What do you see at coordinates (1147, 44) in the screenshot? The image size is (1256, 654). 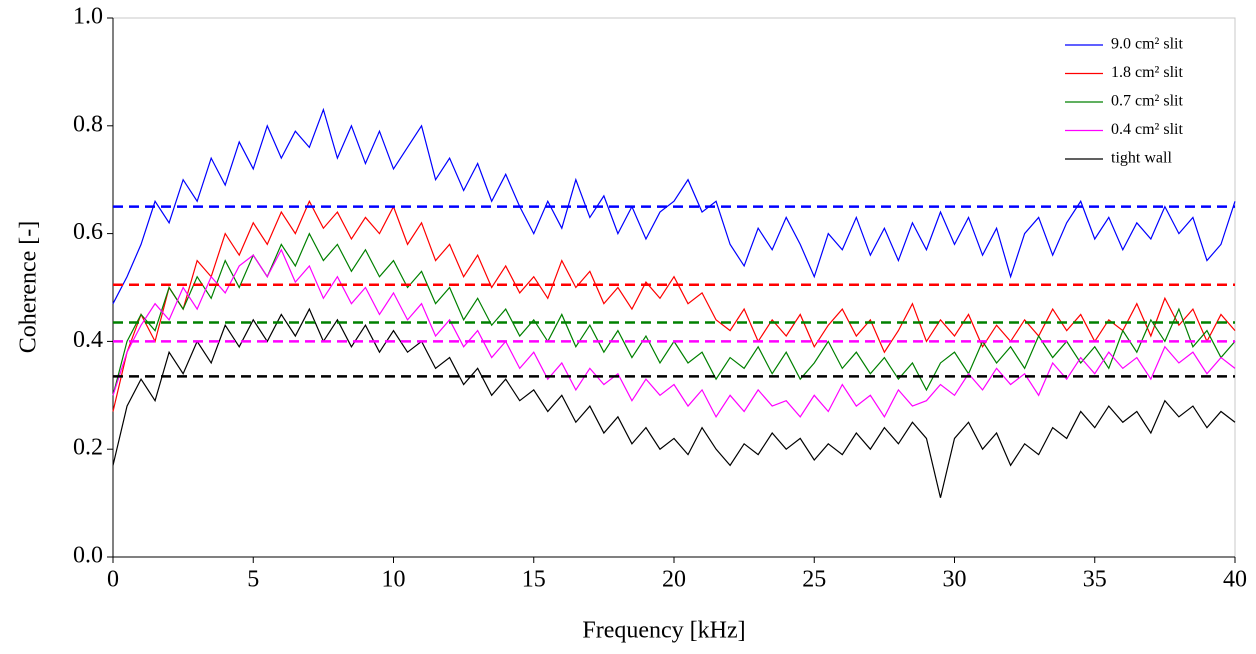 I see `legend-label: 9.0 cm² slit` at bounding box center [1147, 44].